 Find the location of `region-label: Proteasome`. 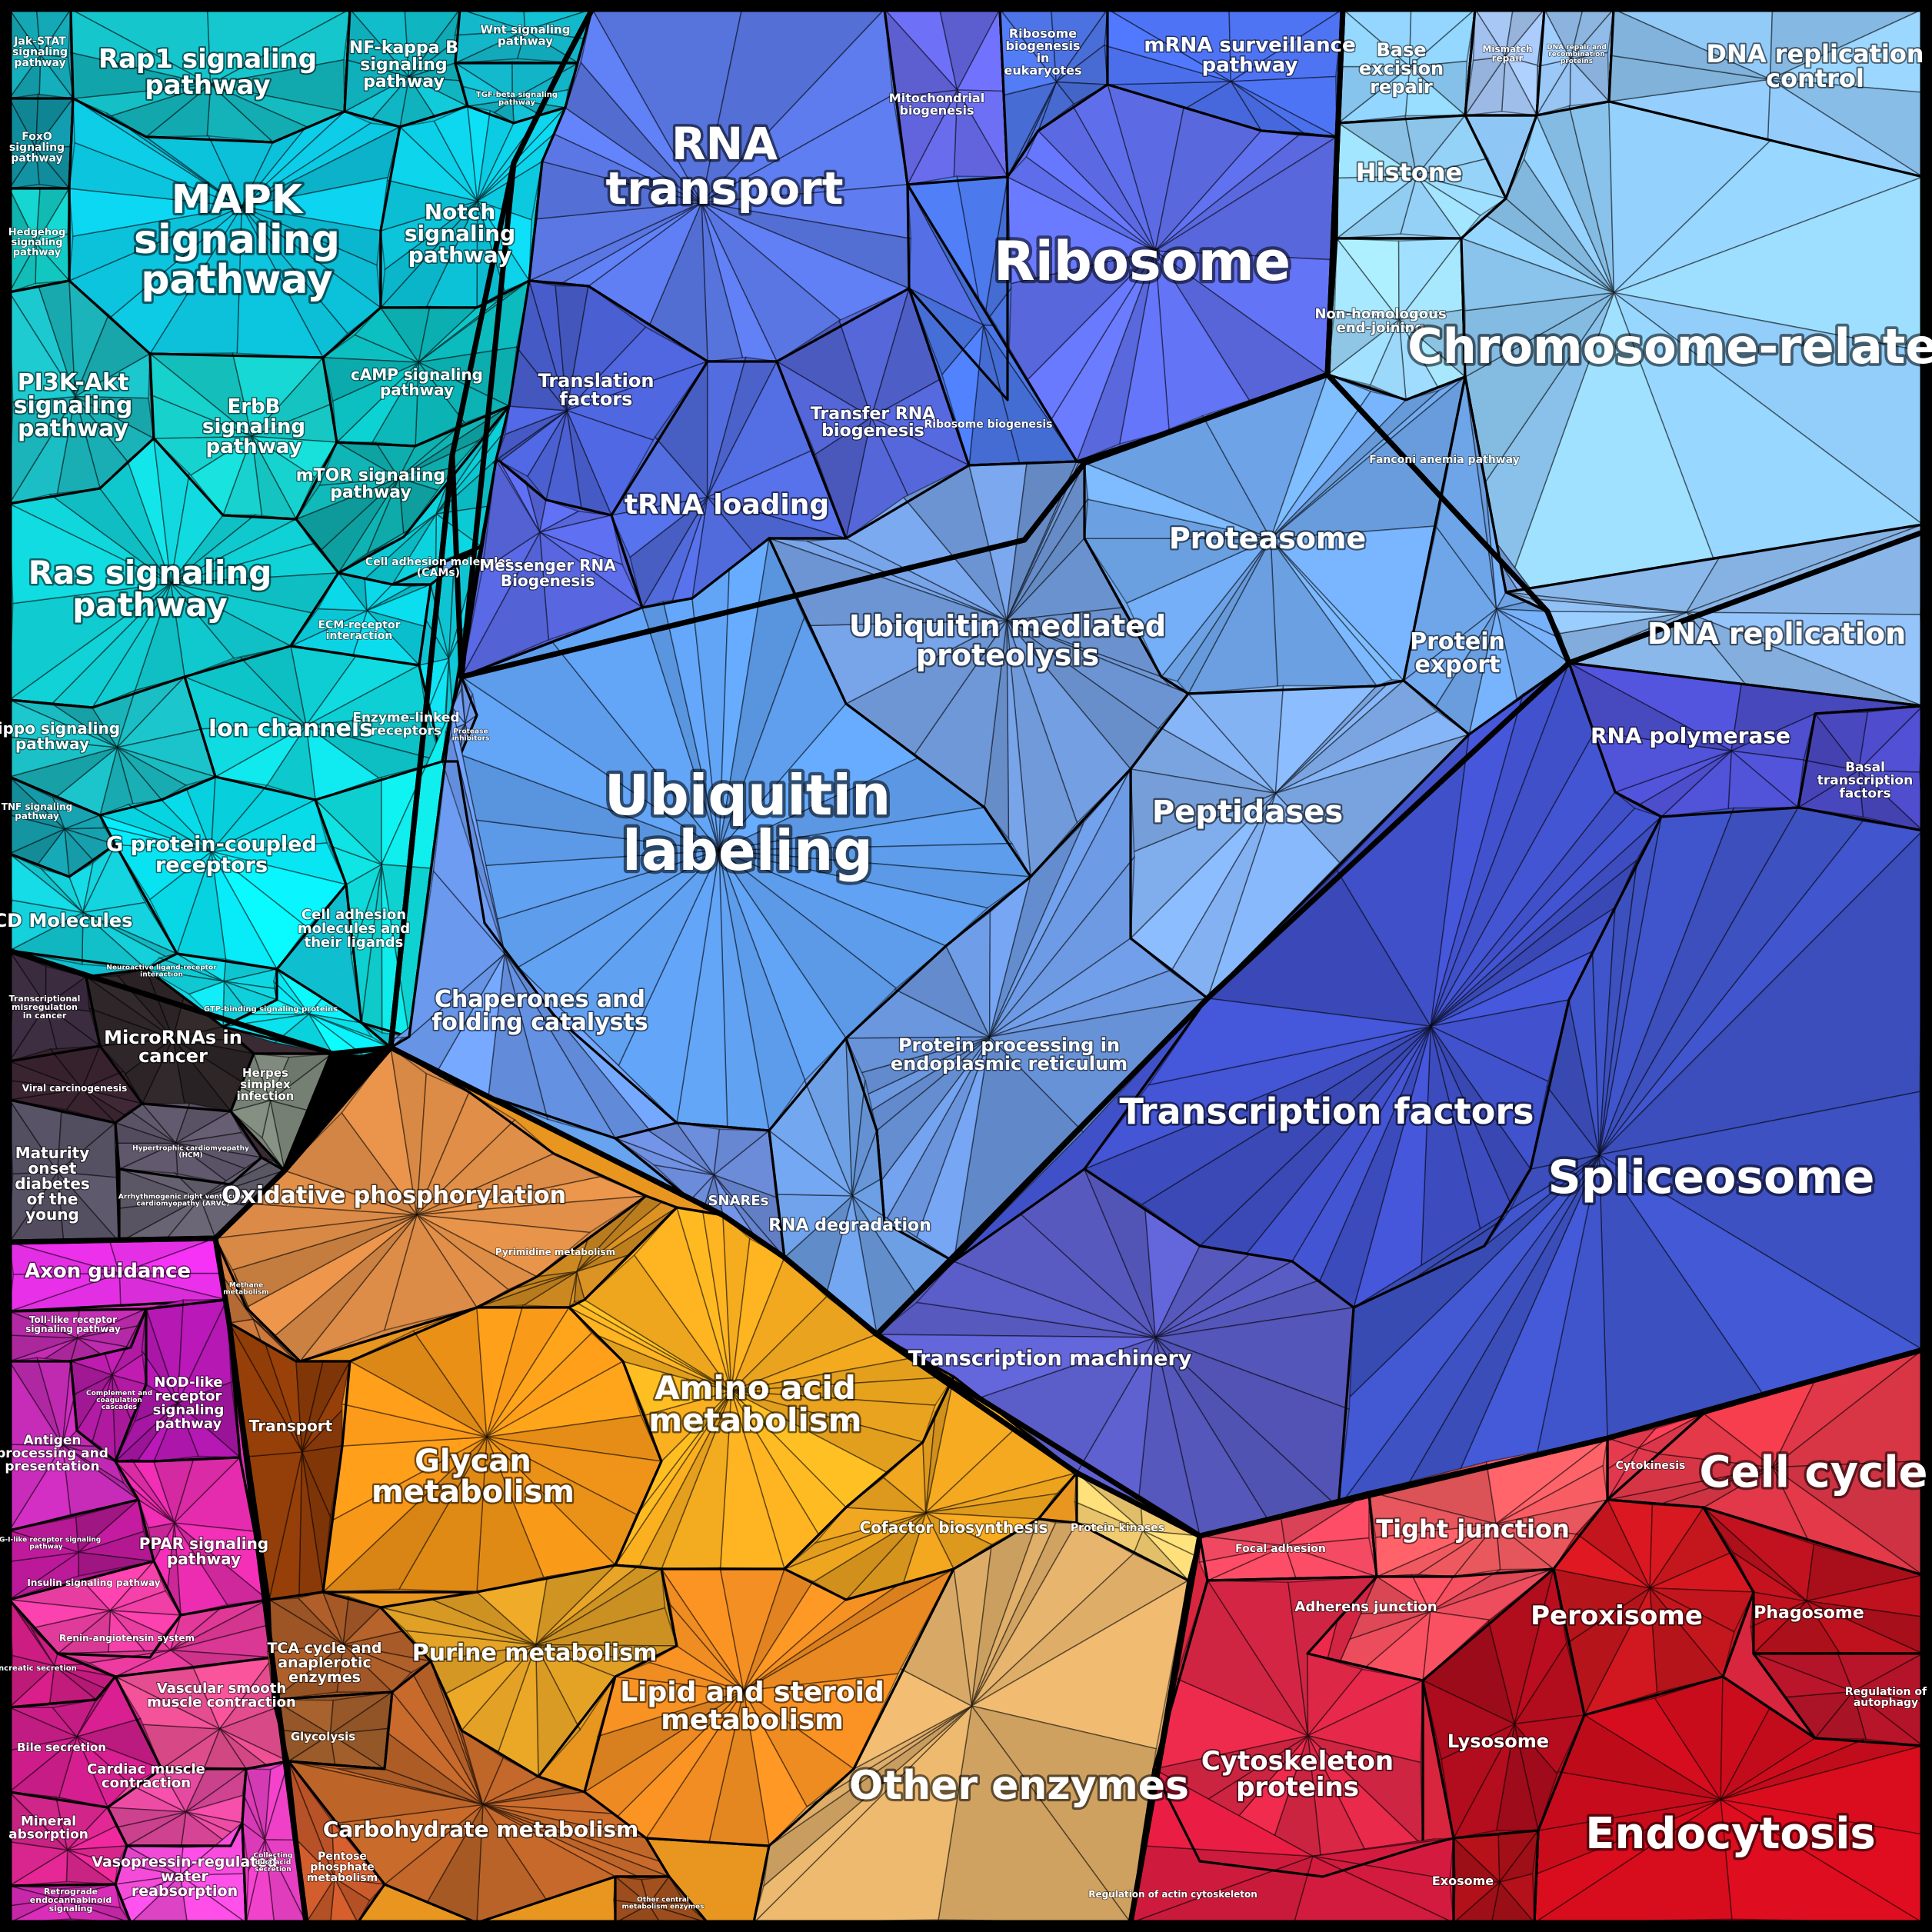

region-label: Proteasome is located at coordinates (1267, 538).